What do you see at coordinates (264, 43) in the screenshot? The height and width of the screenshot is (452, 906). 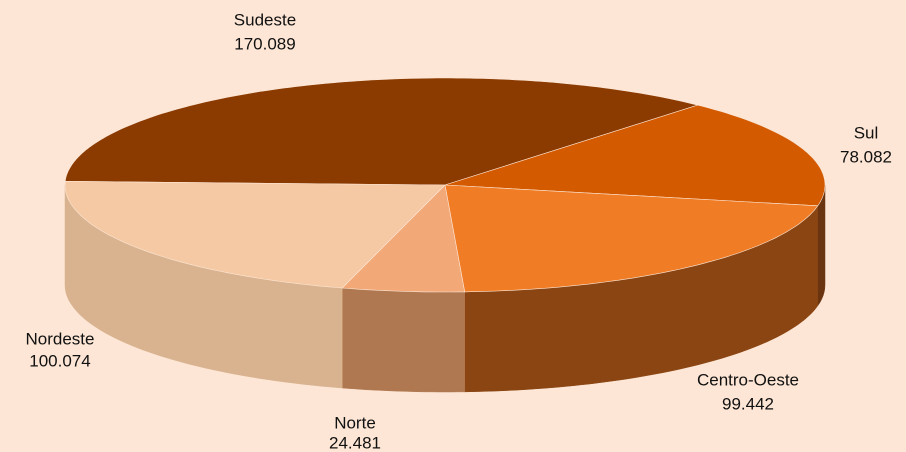 I see `slice-value: 170.089` at bounding box center [264, 43].